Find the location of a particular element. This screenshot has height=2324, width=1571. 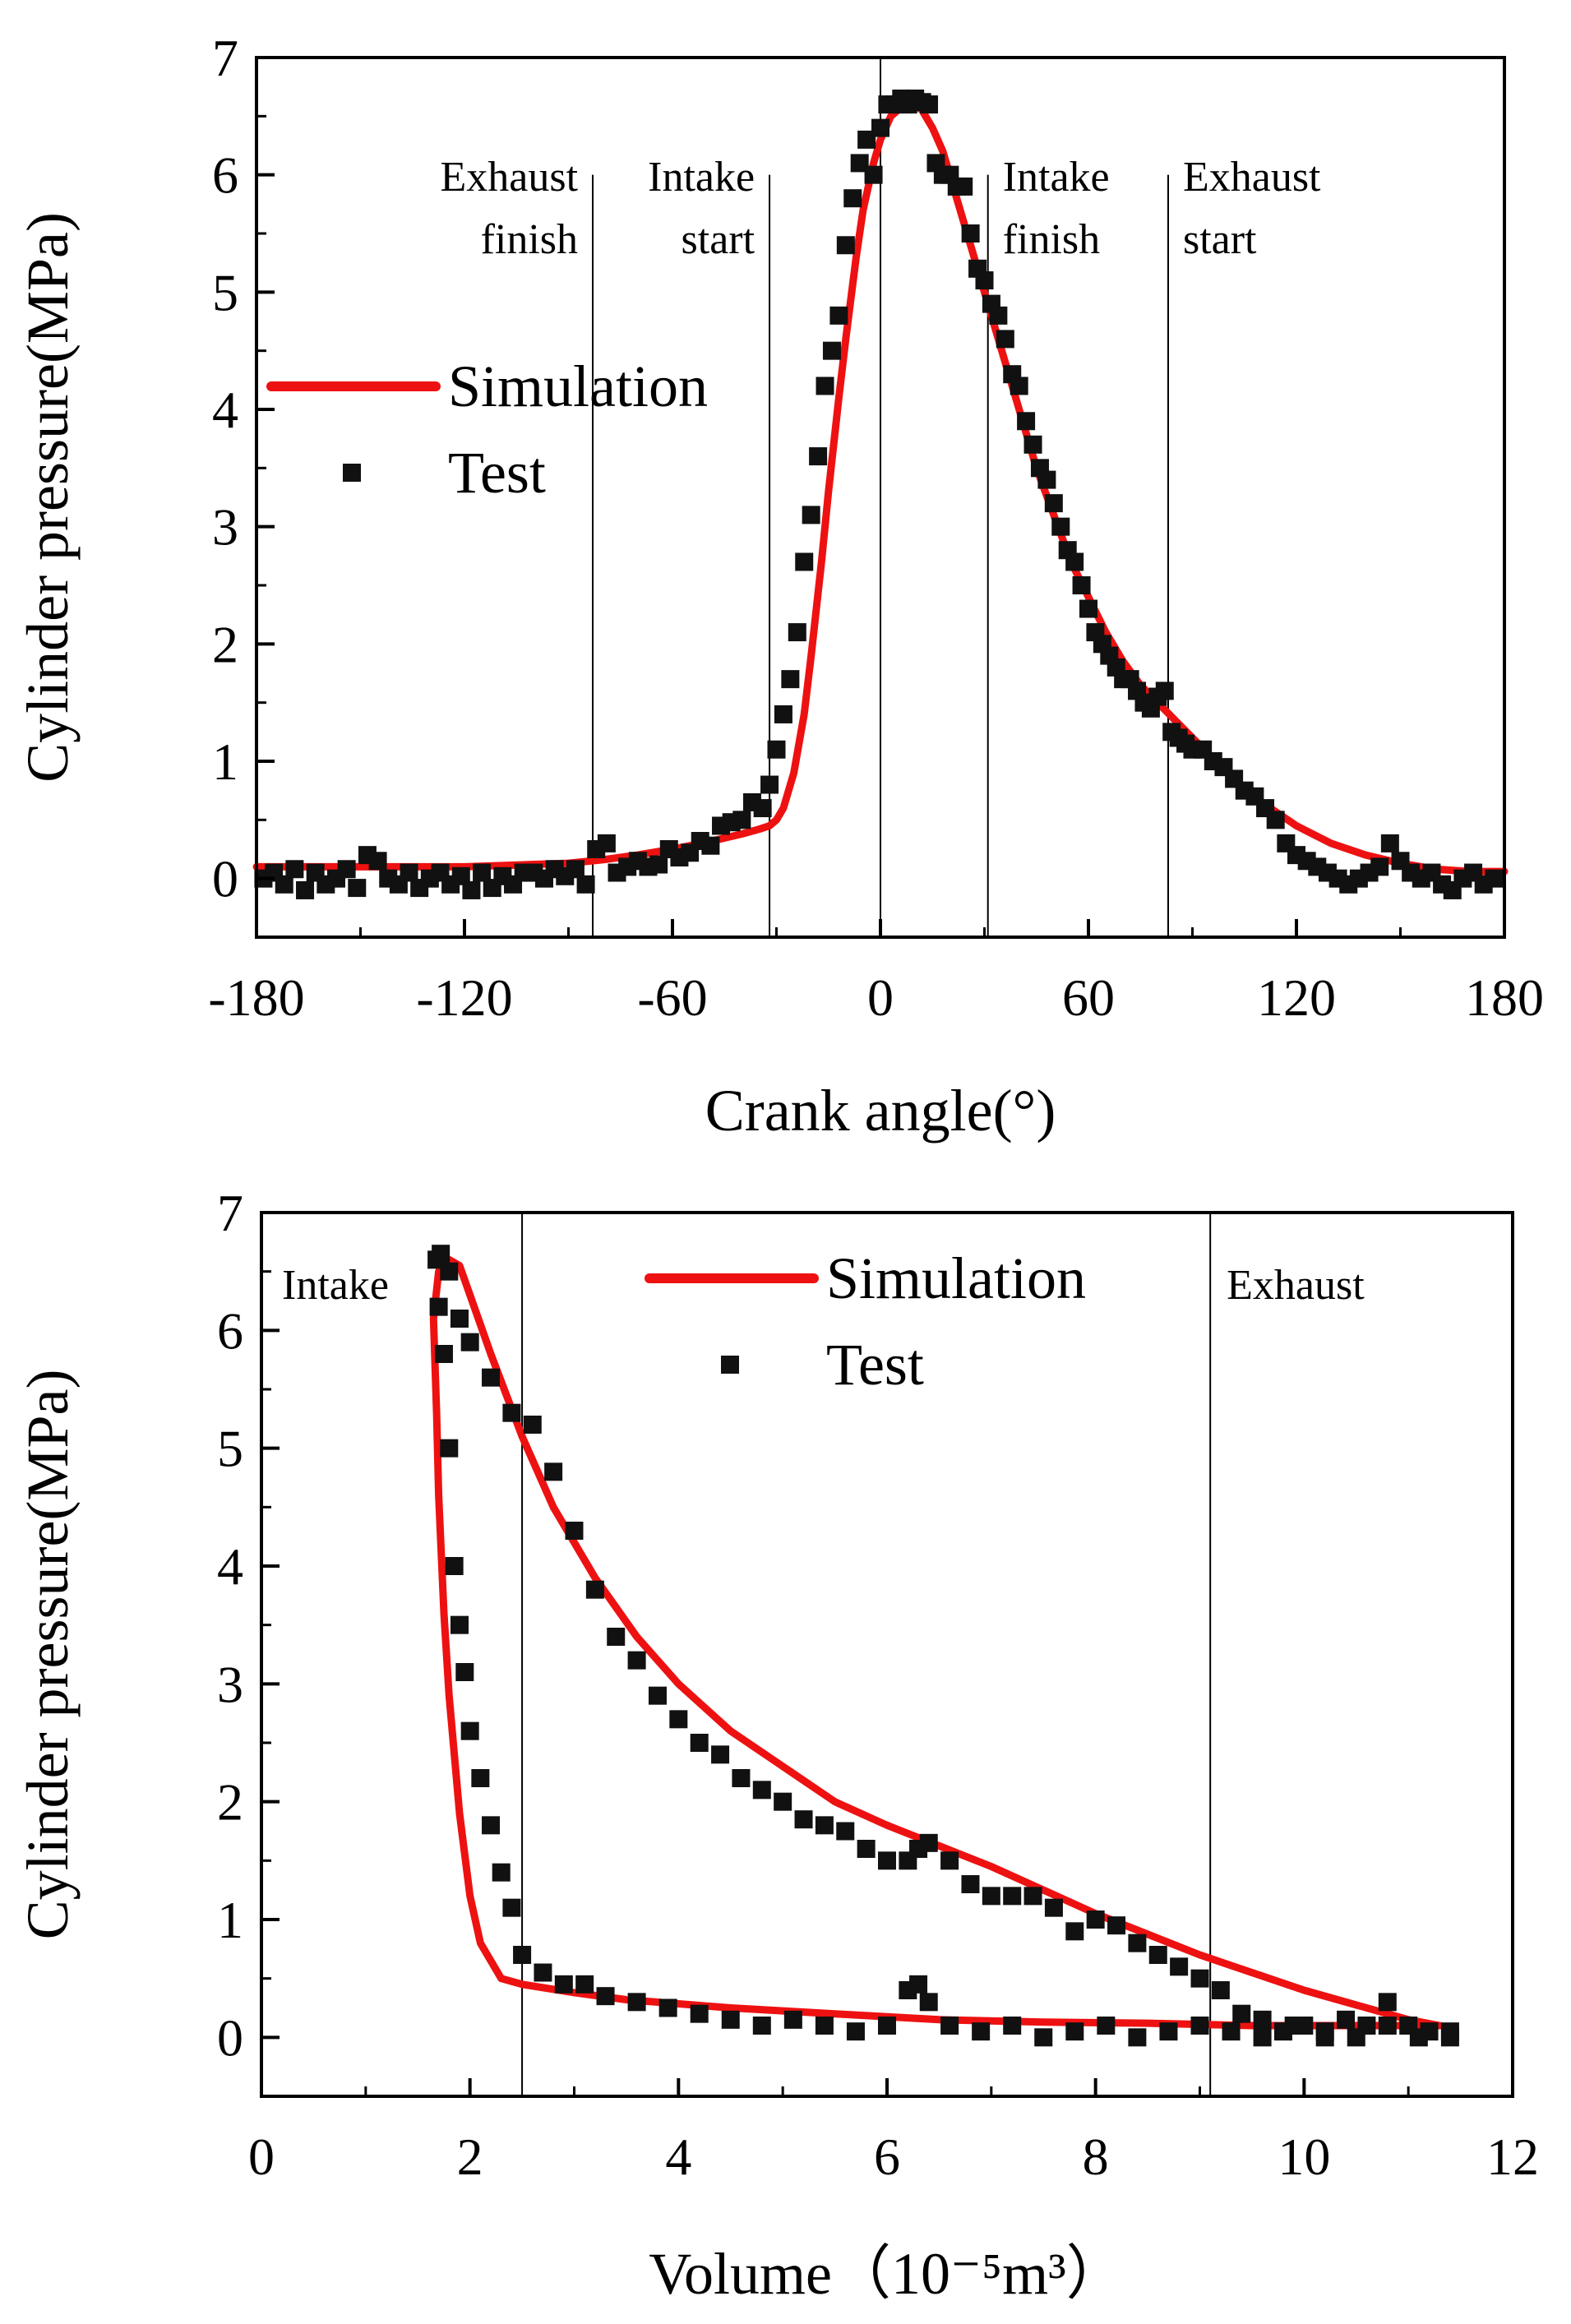

x-tick-label: 6 is located at coordinates (887, 2157).